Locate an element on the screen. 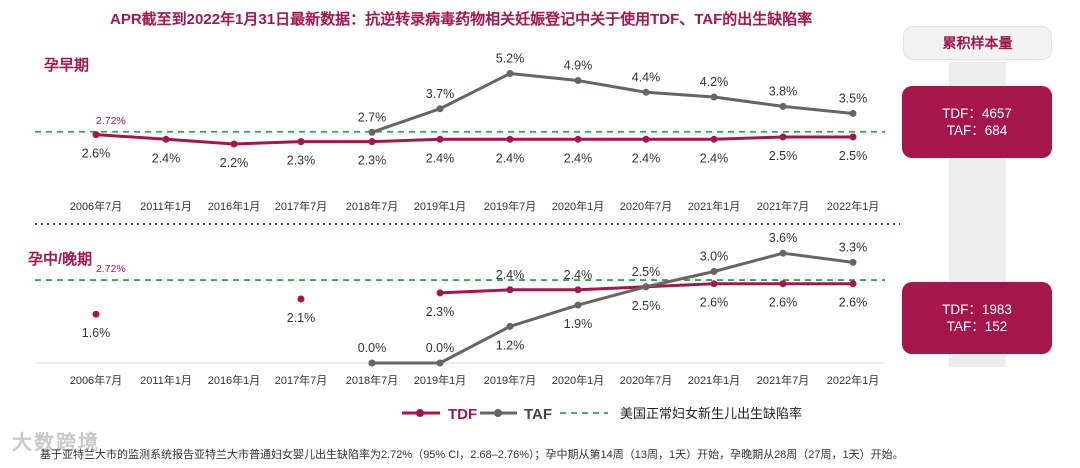  legend-taf-label: TAF is located at coordinates (538, 414).